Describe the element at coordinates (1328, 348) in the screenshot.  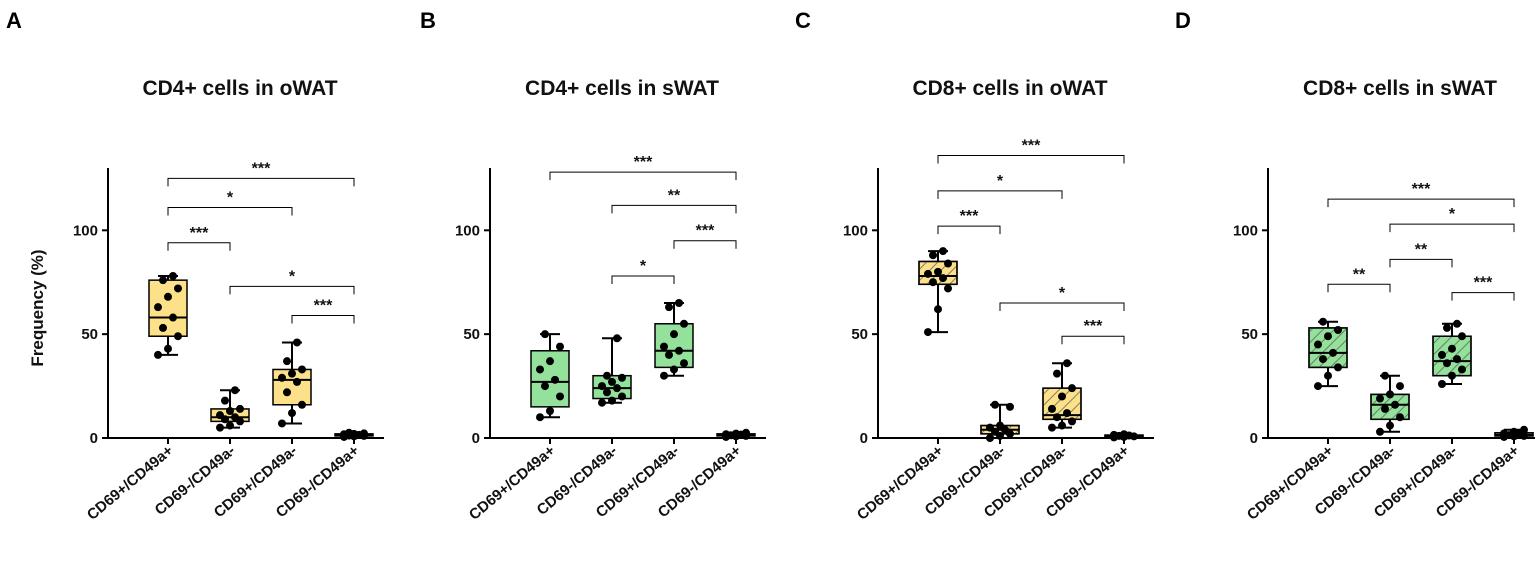
I see `box-hatch` at that location.